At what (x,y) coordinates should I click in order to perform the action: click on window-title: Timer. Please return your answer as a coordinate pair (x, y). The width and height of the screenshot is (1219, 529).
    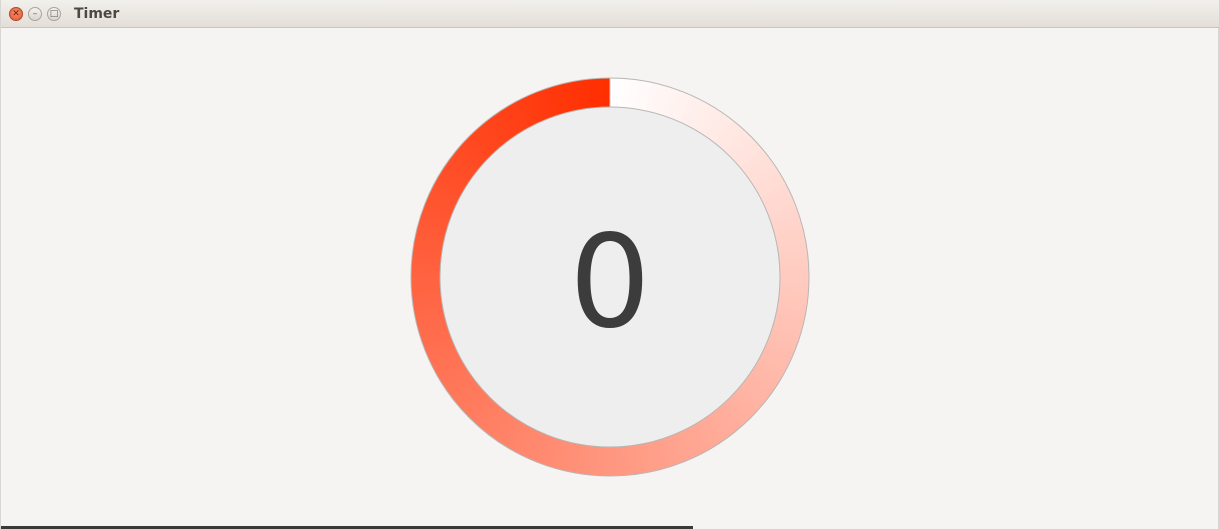
    Looking at the image, I should click on (97, 14).